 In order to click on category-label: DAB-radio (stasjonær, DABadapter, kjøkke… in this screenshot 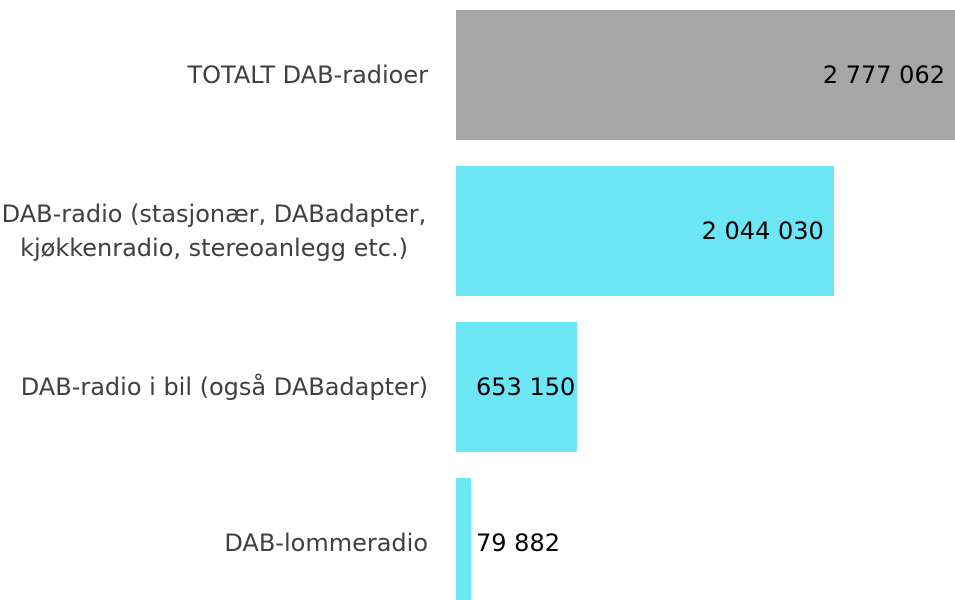, I will do `click(214, 231)`.